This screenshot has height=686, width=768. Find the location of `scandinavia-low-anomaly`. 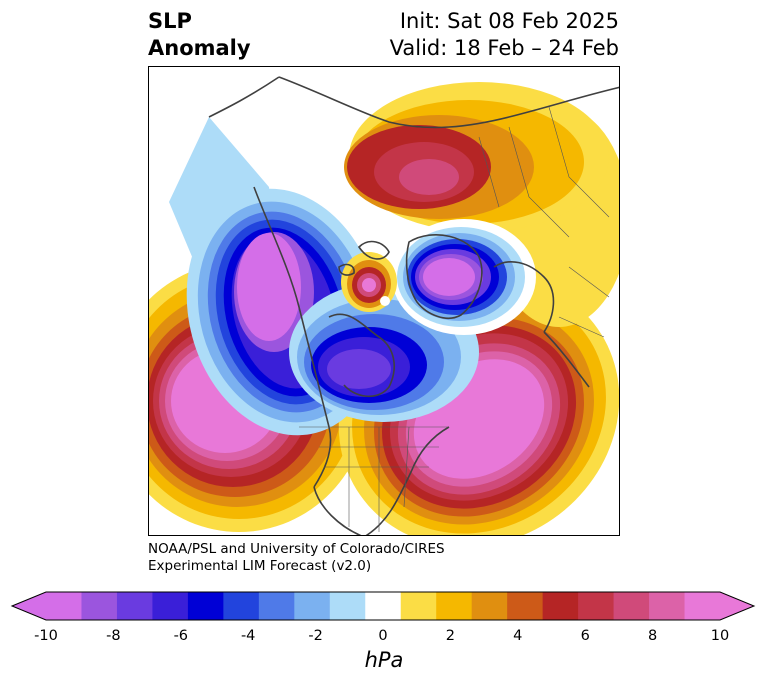

scandinavia-low-anomaly is located at coordinates (464, 277).